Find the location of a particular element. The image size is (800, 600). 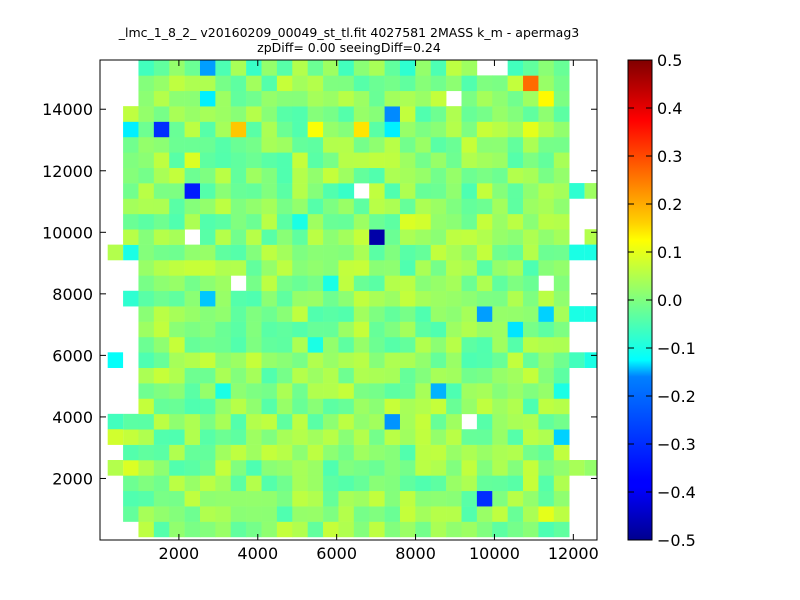

colorbar-tick-label: 0.4 is located at coordinates (669, 108).